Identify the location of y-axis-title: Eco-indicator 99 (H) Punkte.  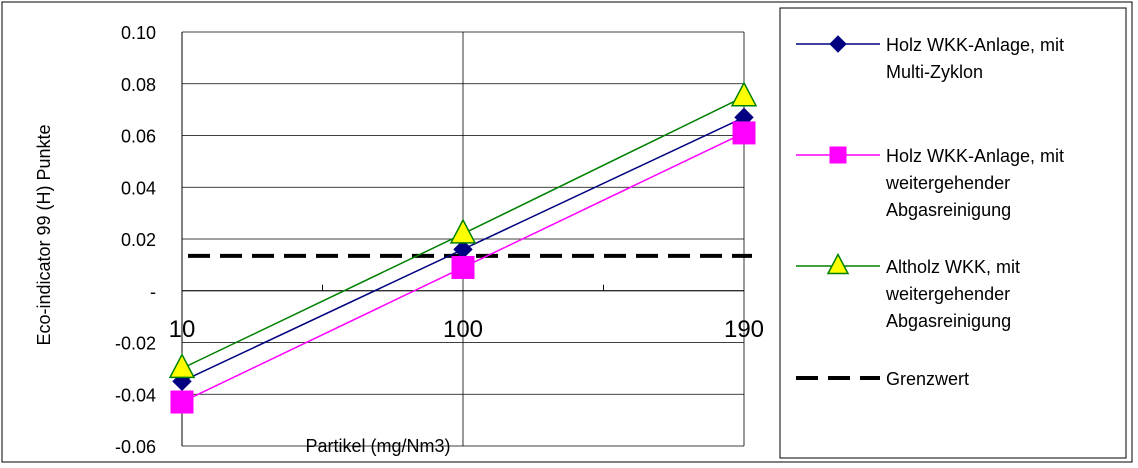
(44, 234).